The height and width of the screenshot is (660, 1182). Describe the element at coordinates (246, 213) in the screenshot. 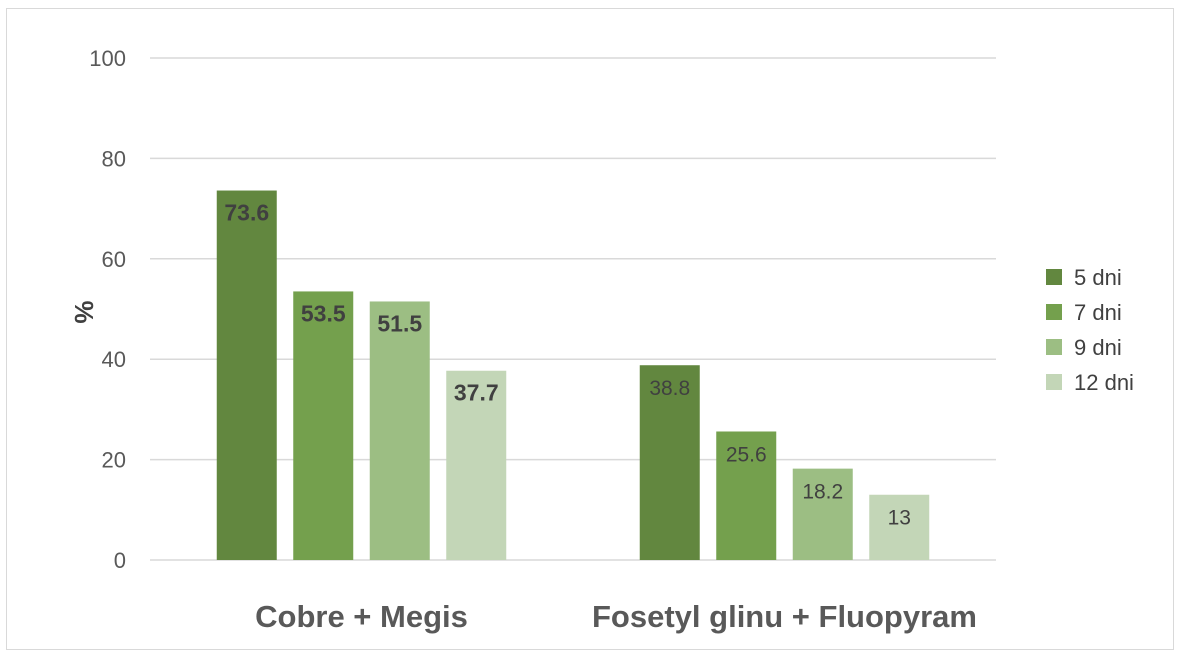

I see `data-label: 73.6` at that location.